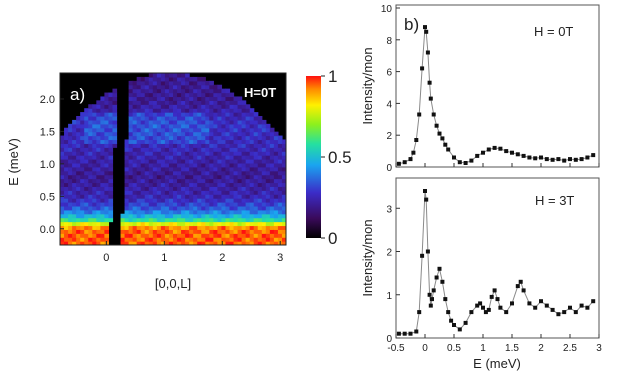 This screenshot has height=379, width=620. What do you see at coordinates (164, 258) in the screenshot?
I see `x-tick-label: 1` at bounding box center [164, 258].